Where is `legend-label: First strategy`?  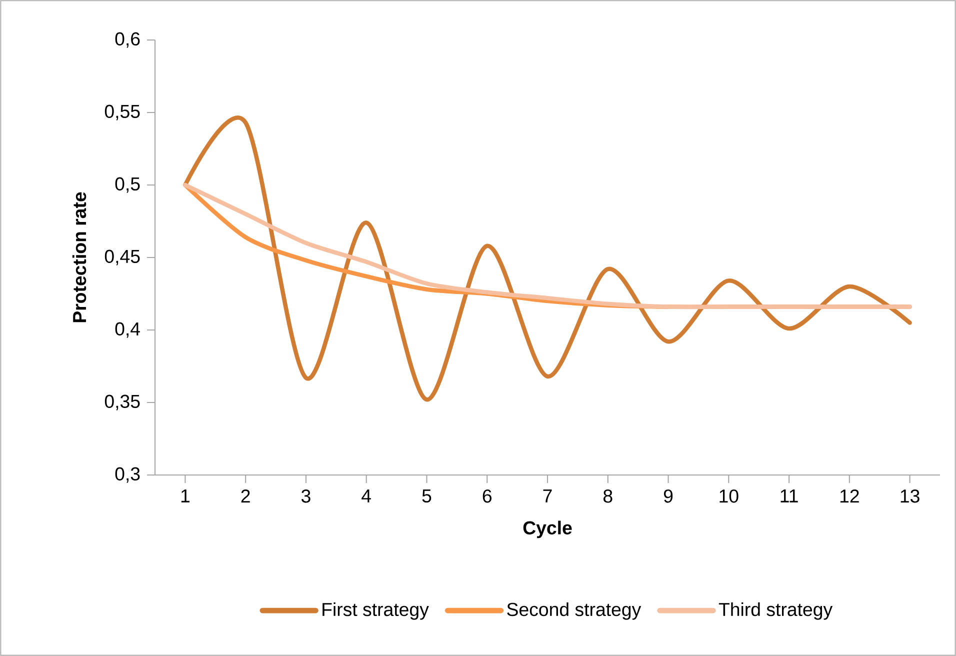 legend-label: First strategy is located at coordinates (375, 611).